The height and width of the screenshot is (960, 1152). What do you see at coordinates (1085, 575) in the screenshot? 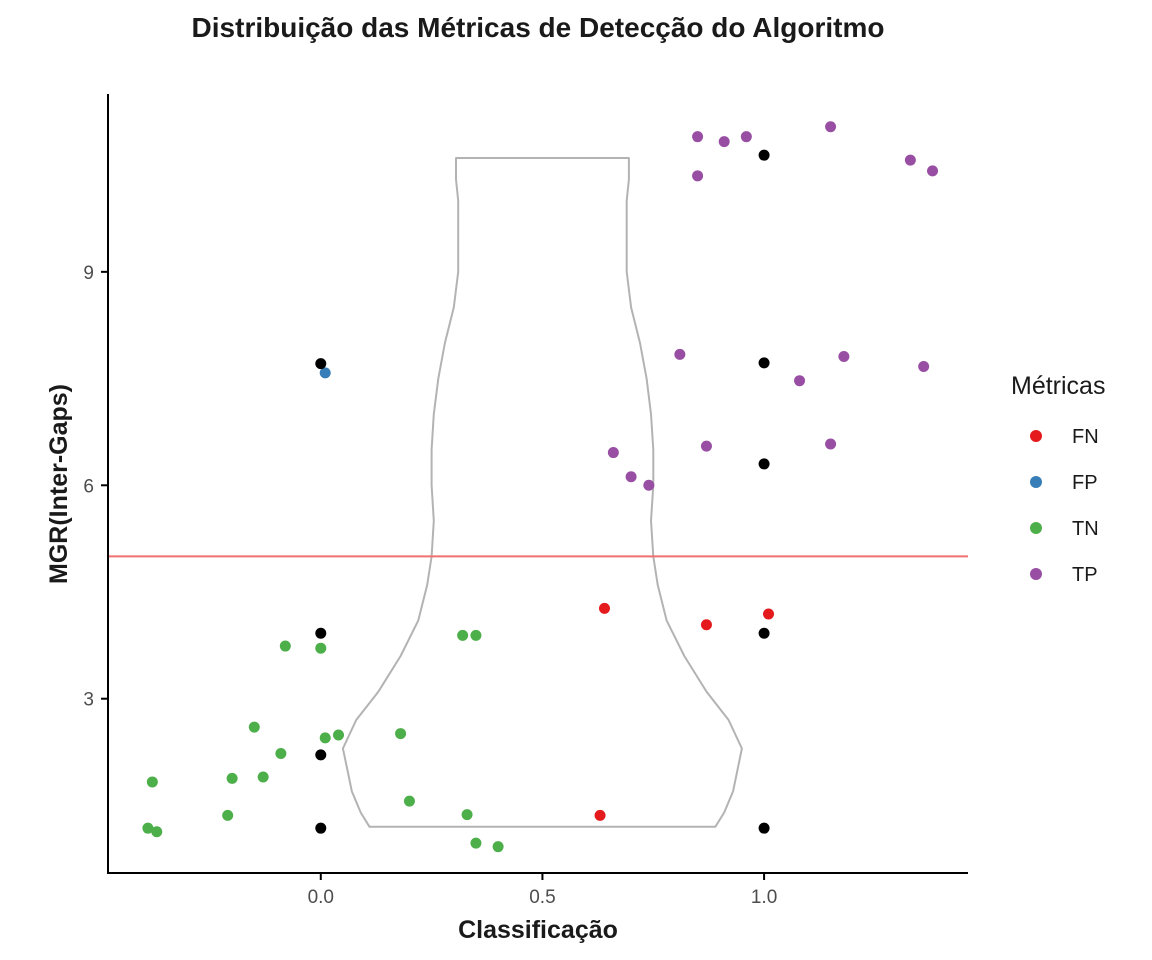
I see `legend-label-tp: TP` at bounding box center [1085, 575].